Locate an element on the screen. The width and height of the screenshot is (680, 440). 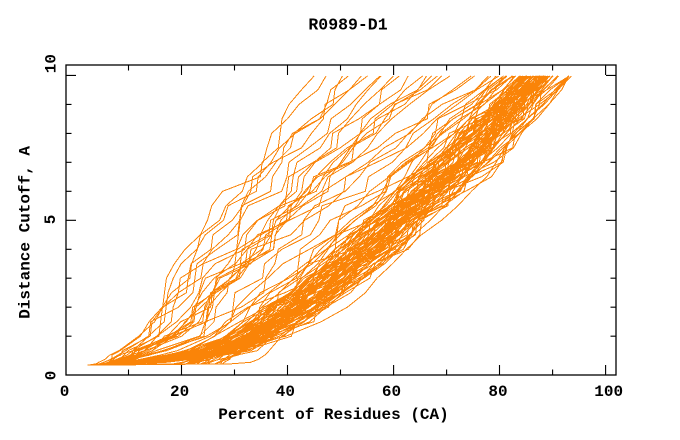
svg-text: 80 is located at coordinates (497, 392).